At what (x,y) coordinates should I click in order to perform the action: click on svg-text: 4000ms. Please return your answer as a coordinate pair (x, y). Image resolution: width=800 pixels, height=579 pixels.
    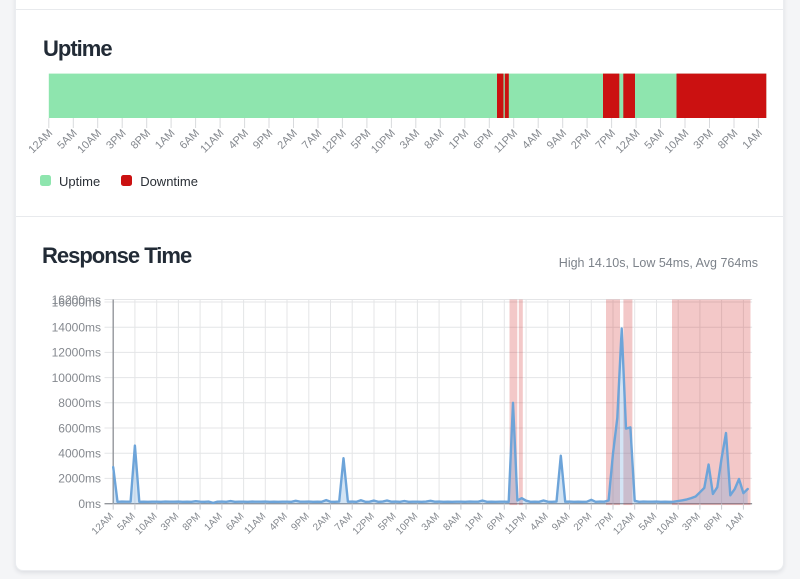
    Looking at the image, I should click on (79, 454).